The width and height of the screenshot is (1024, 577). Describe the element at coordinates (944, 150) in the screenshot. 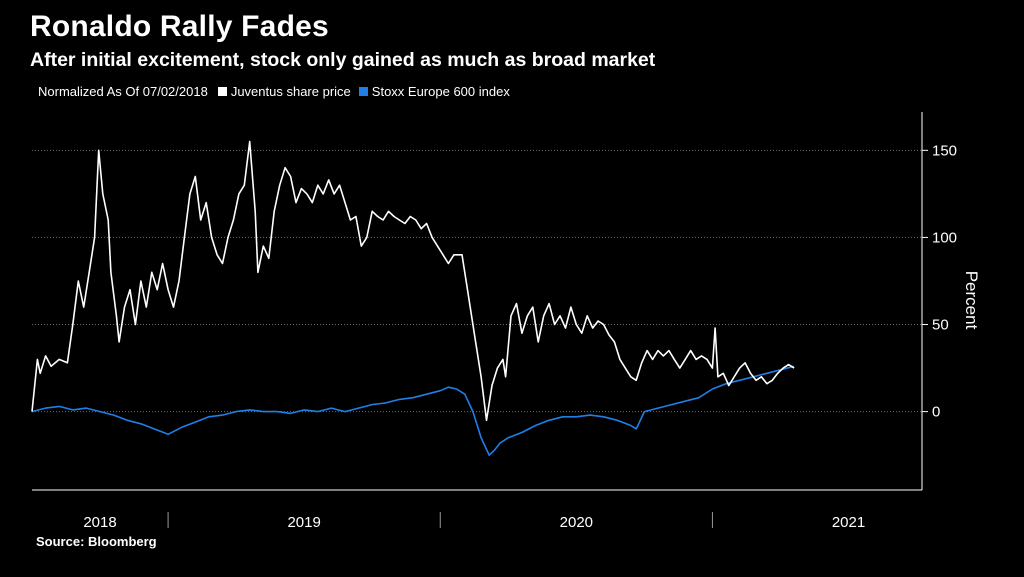

I see `y-tick-label-150: 150` at that location.